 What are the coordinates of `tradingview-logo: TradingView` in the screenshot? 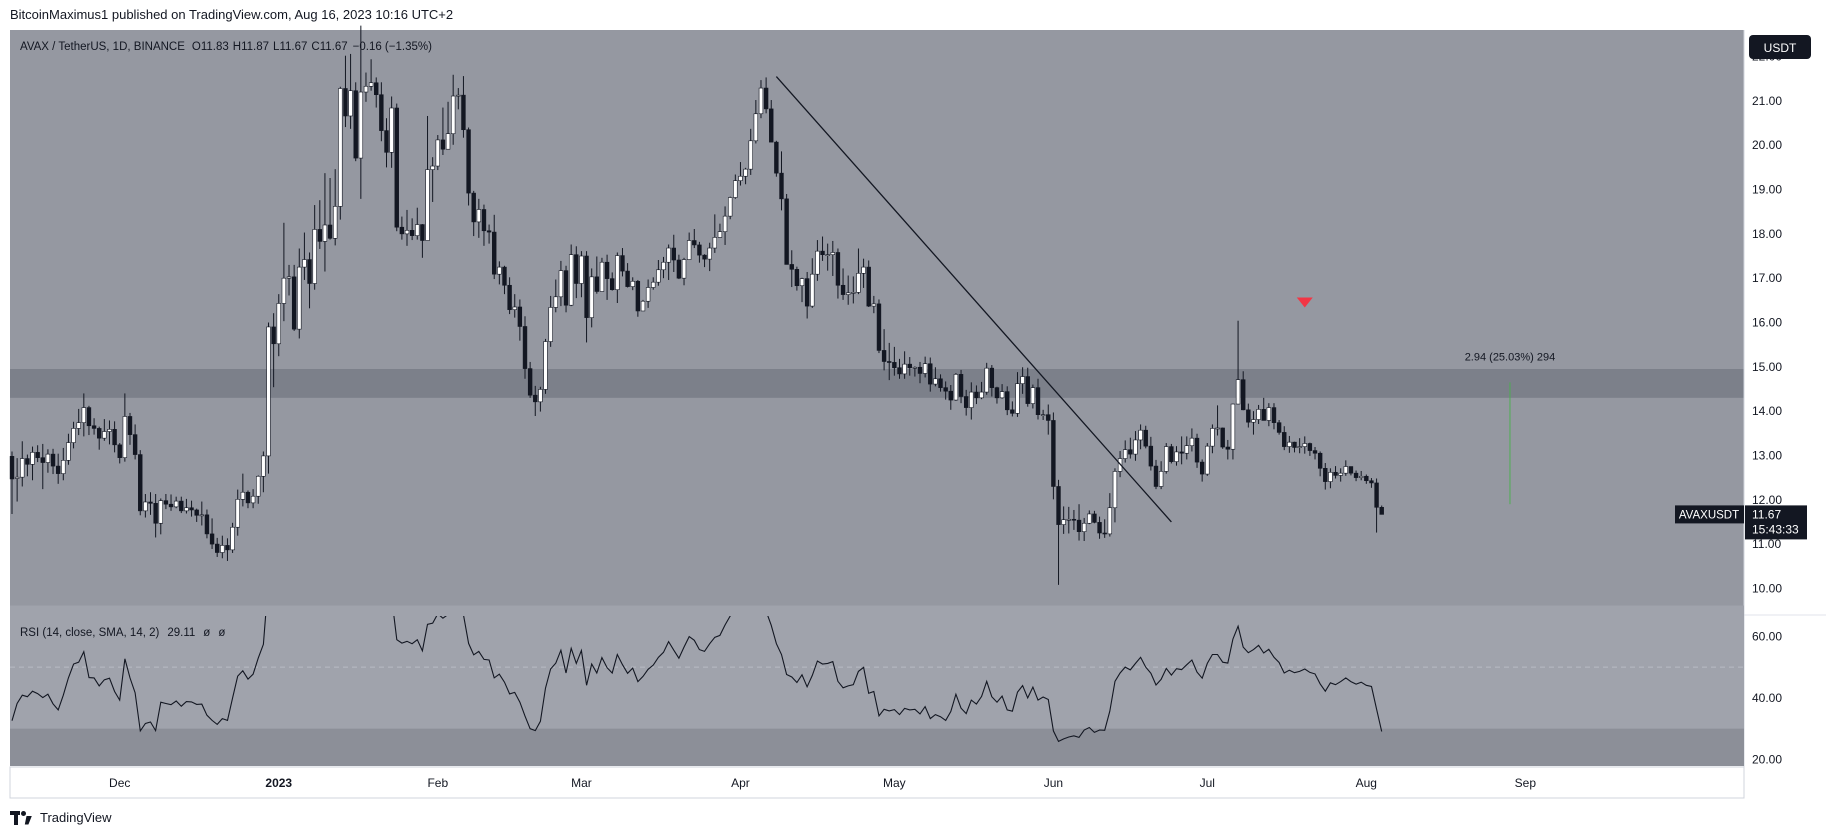 It's located at (61, 817).